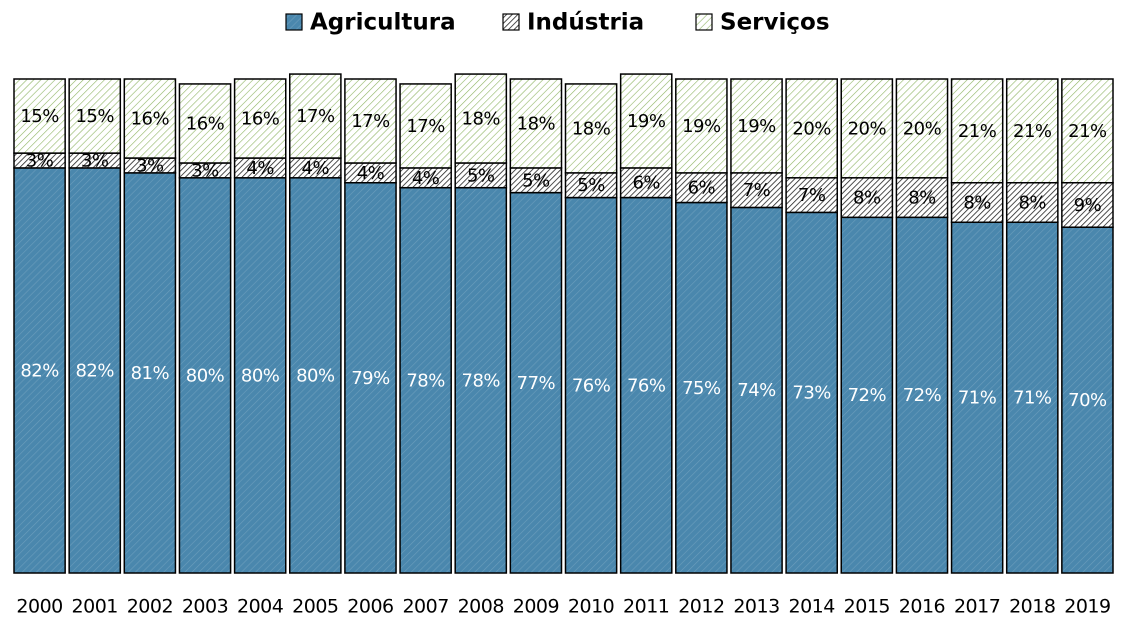 This screenshot has width=1127, height=627. What do you see at coordinates (425, 380) in the screenshot?
I see `value-label: 78%` at bounding box center [425, 380].